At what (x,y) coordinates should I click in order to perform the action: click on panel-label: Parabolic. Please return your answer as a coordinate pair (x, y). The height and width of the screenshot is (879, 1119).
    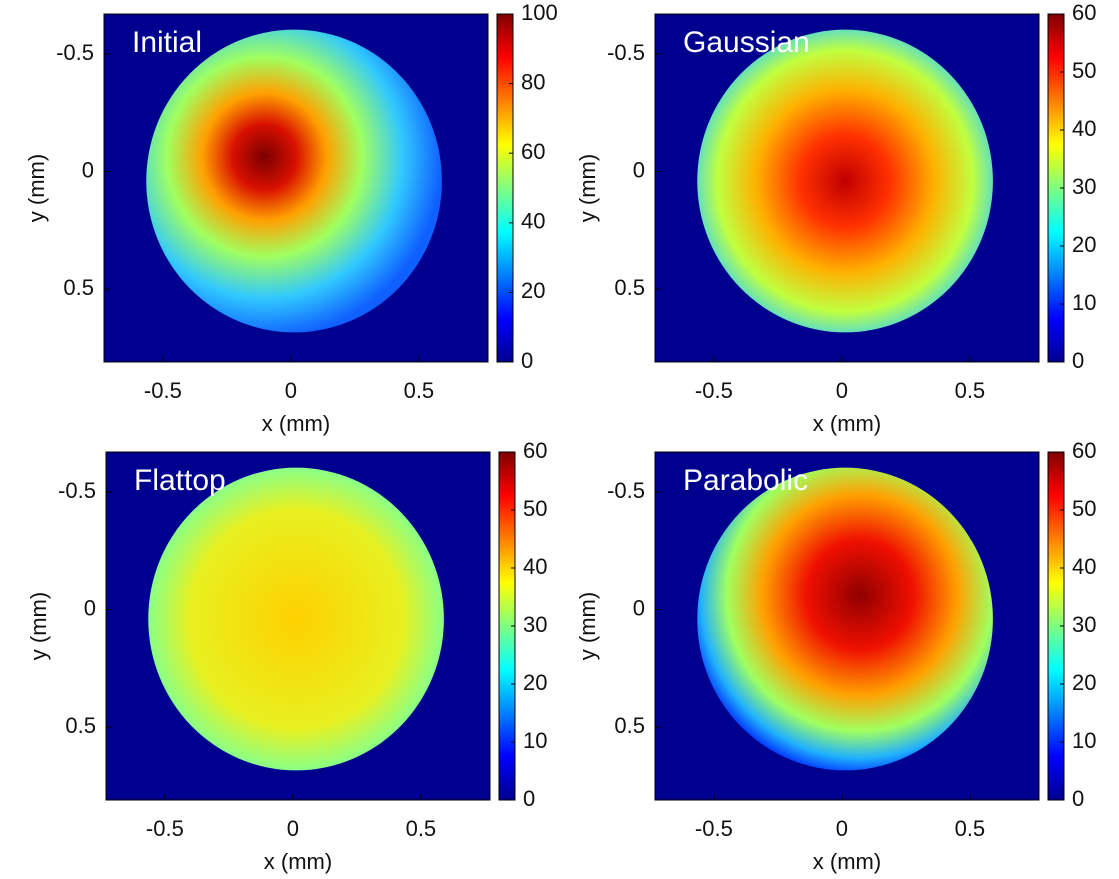
    Looking at the image, I should click on (745, 480).